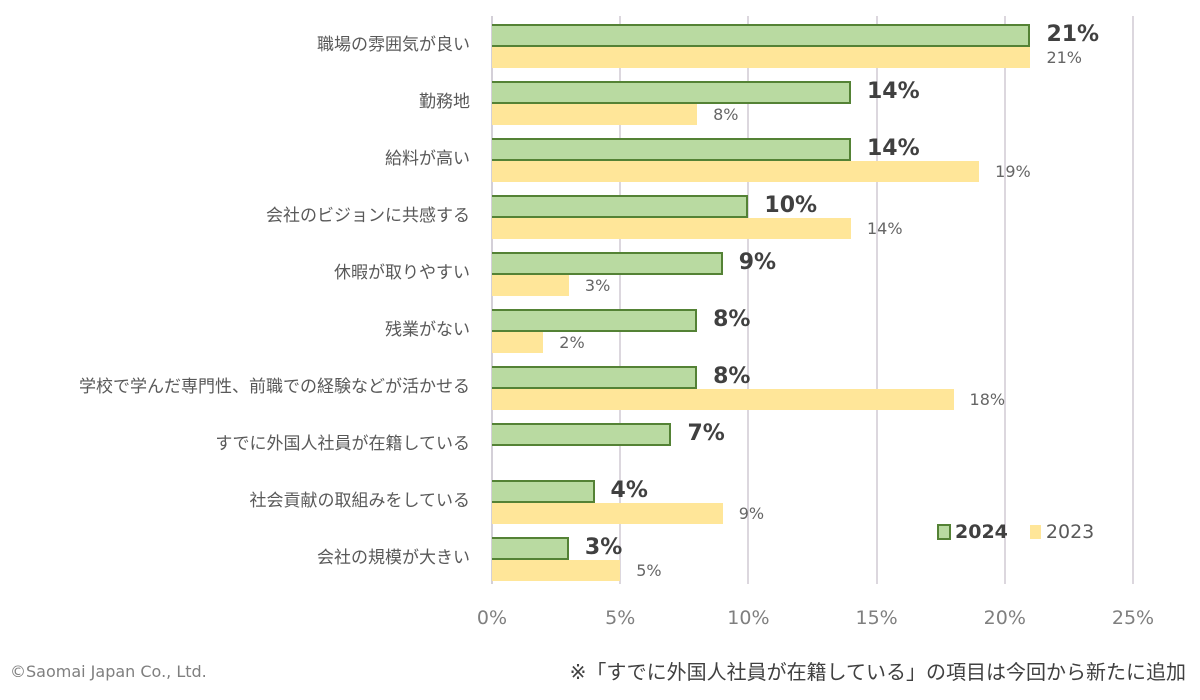 This screenshot has height=700, width=1200. What do you see at coordinates (726, 114) in the screenshot?
I see `value-label-2023: 8%` at bounding box center [726, 114].